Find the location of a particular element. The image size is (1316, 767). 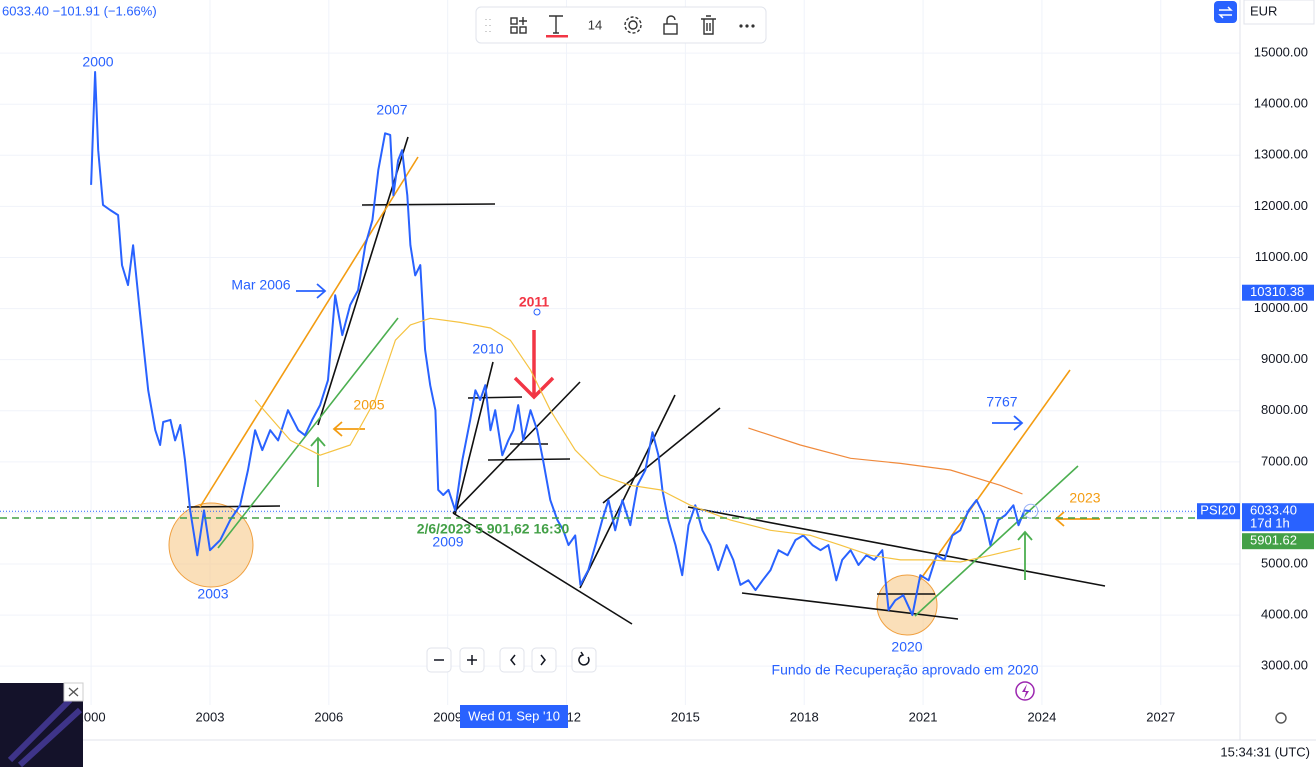

crosshair-label: Wed 01 Sep '10 is located at coordinates (514, 715).